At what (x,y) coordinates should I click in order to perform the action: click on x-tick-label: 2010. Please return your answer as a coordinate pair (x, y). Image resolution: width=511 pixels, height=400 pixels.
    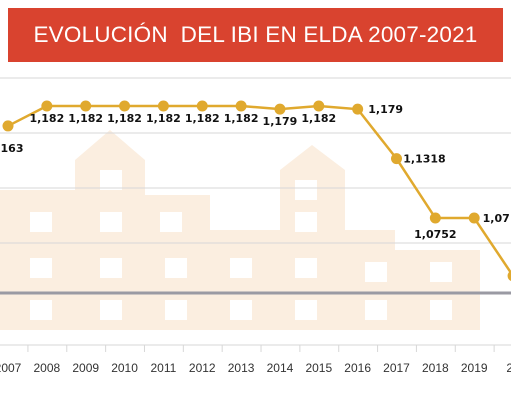
    Looking at the image, I should click on (124, 368).